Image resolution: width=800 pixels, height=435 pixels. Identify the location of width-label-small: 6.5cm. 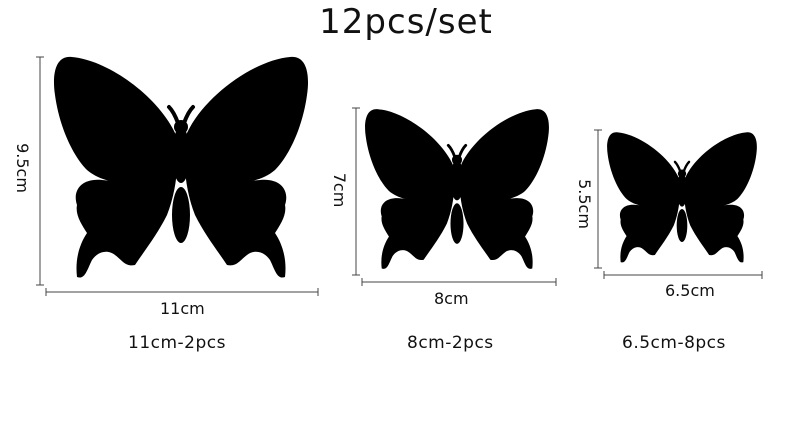
(690, 290).